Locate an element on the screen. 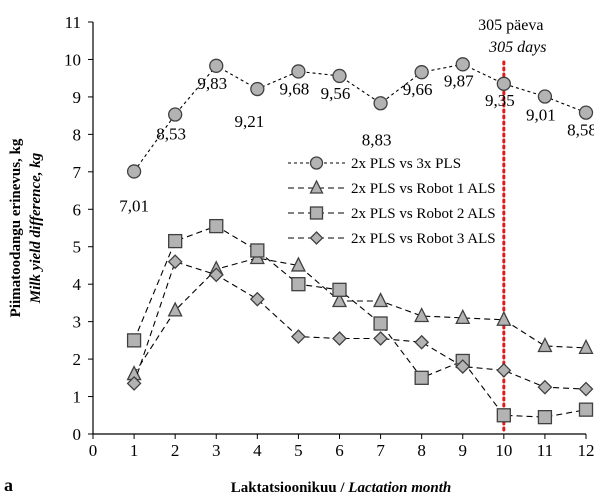  y-axis-label-italic: Milk yield difference, kg is located at coordinates (36, 228).